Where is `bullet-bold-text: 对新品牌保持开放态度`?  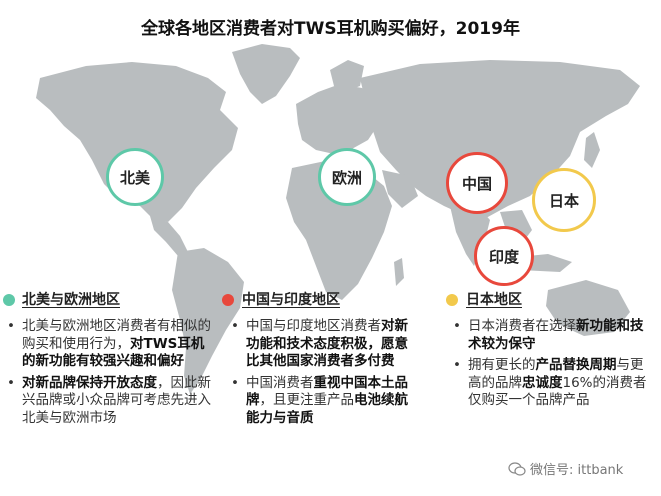 bullet-bold-text: 对新品牌保持开放态度 is located at coordinates (89, 382).